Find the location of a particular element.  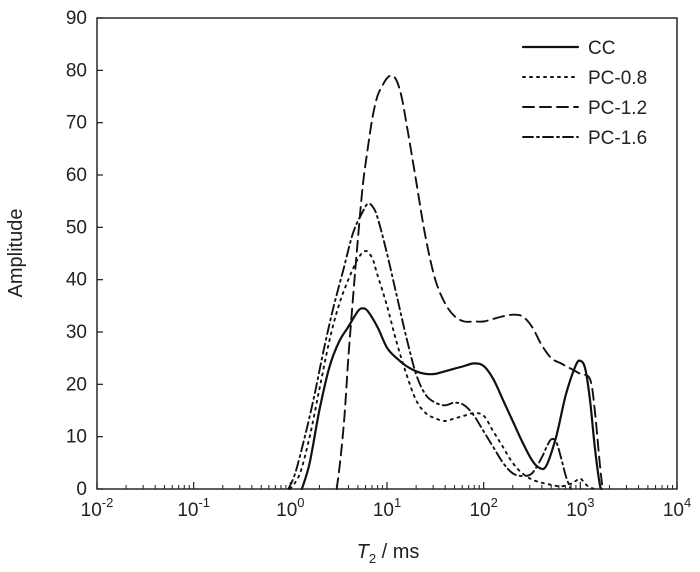

x-axis-title-subscript: 2 is located at coordinates (372, 558).